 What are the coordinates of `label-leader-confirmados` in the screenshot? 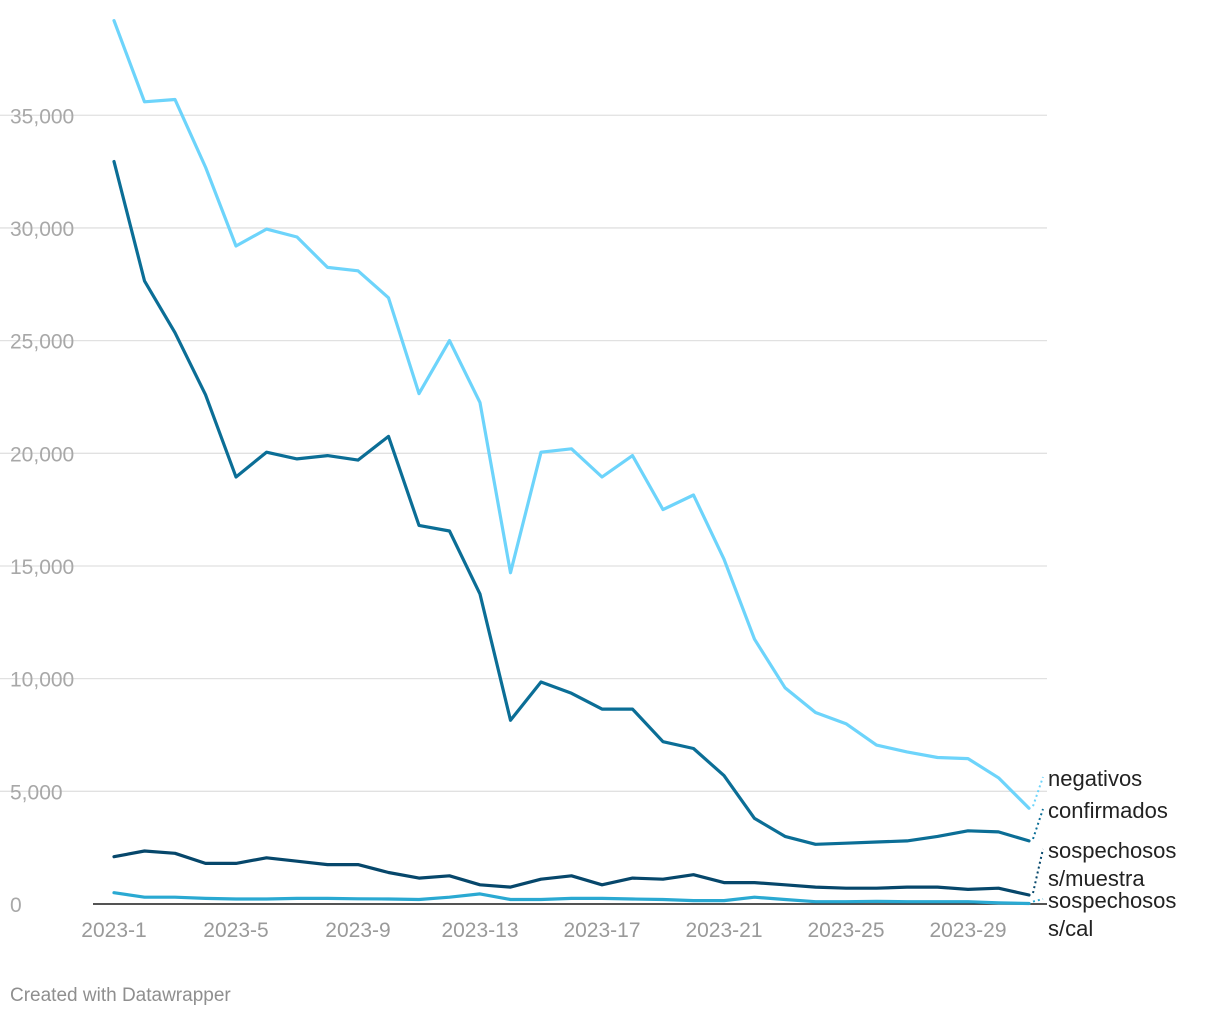 It's located at (1038, 824).